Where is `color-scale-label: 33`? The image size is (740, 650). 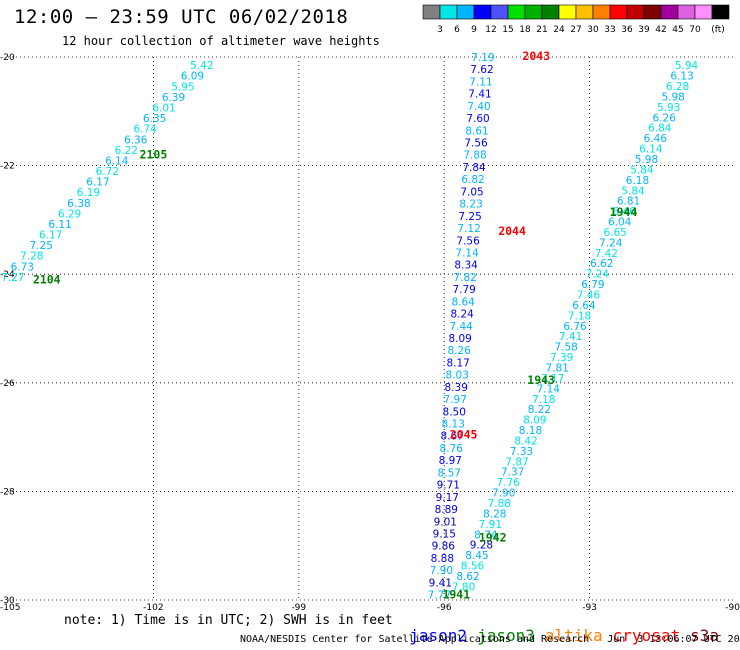 color-scale-label: 33 is located at coordinates (609, 30).